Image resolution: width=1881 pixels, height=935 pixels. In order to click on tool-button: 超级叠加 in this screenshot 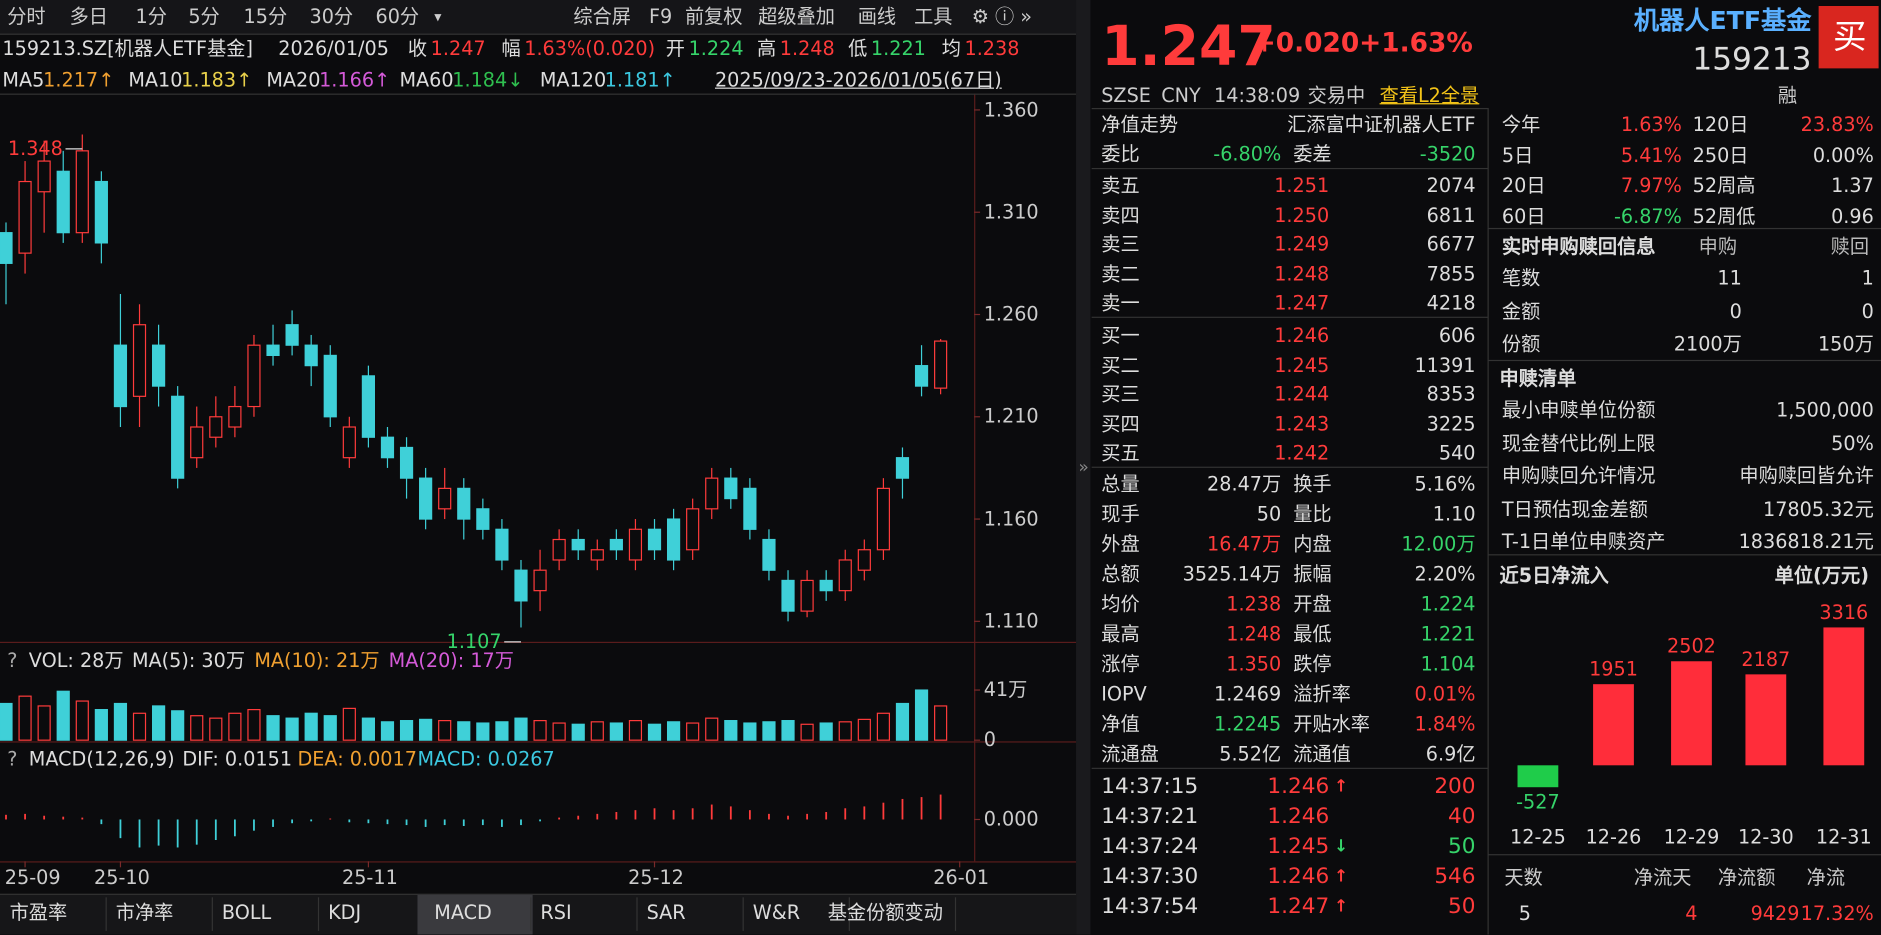, I will do `click(796, 16)`.